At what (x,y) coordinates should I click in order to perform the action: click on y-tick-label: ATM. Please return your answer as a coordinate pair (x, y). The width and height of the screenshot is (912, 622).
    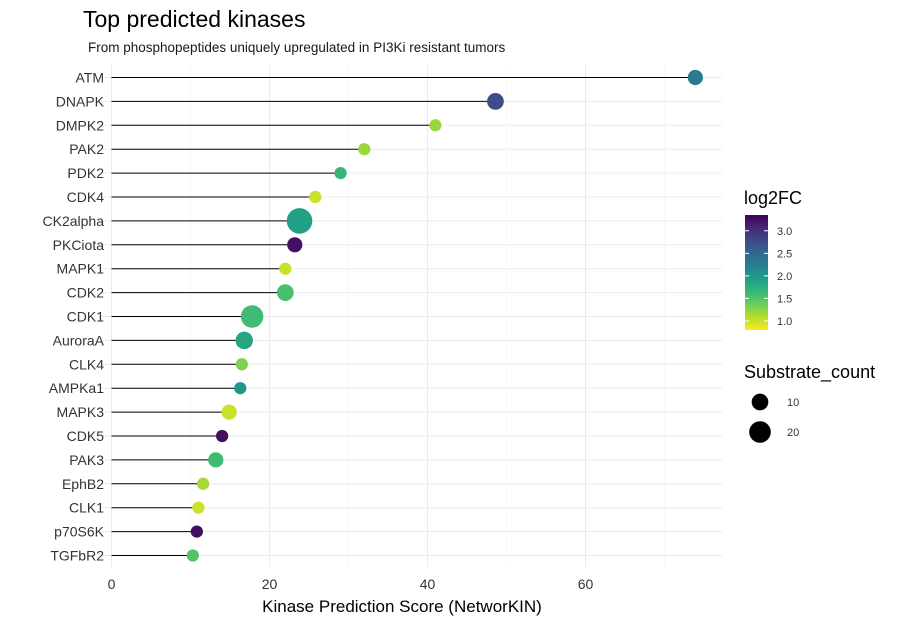
    Looking at the image, I should click on (89, 78).